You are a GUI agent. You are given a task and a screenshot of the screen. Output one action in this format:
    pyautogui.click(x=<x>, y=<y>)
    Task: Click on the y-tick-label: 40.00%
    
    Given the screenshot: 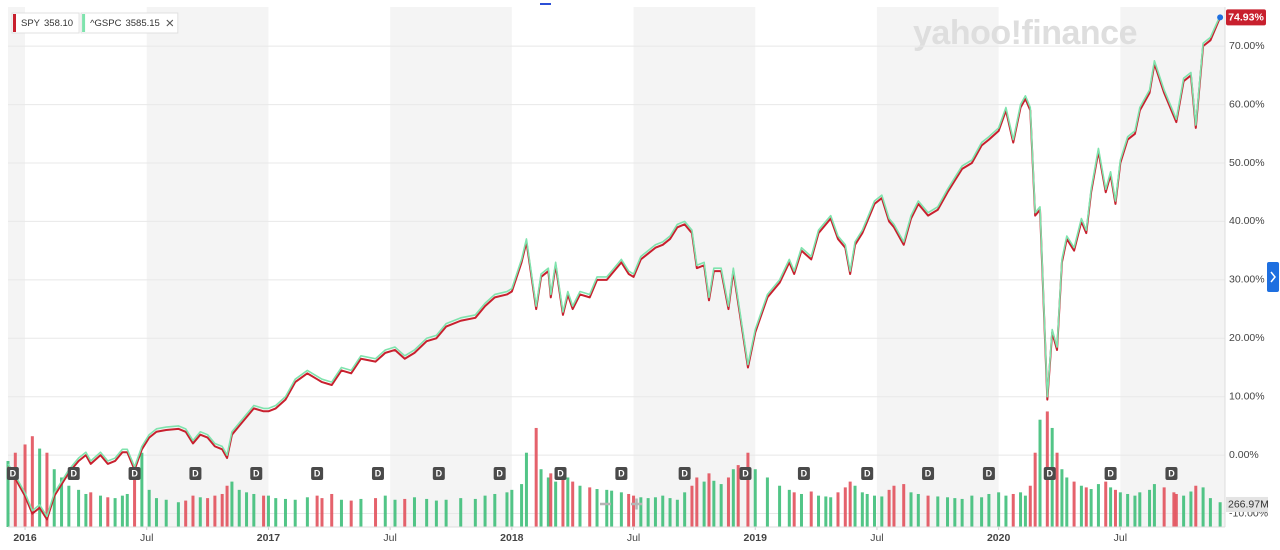 What is the action you would take?
    pyautogui.click(x=1247, y=221)
    